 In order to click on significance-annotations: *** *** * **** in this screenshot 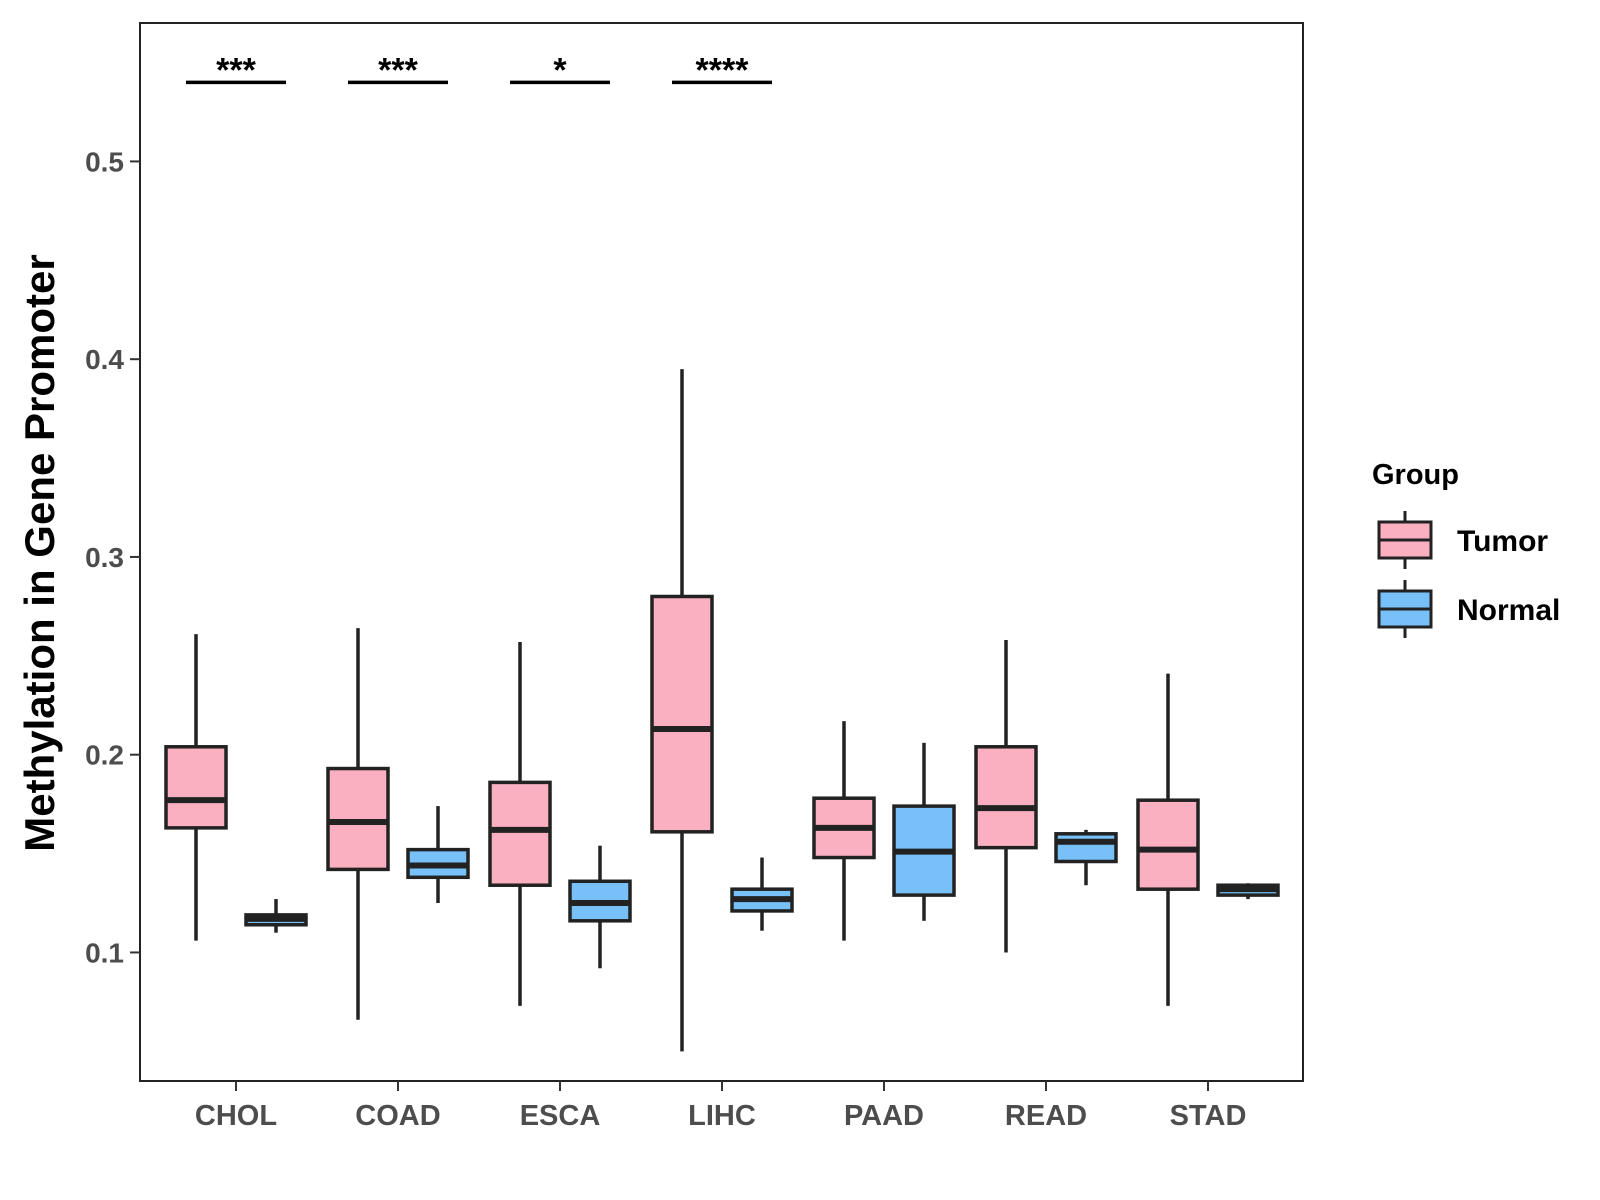, I will do `click(479, 70)`.